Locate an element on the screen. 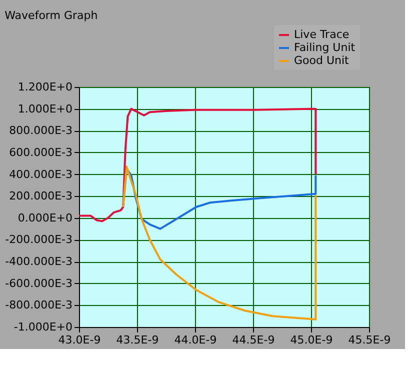 The image size is (410, 374). y-tick-label: 0.000E+0 is located at coordinates (45, 217).